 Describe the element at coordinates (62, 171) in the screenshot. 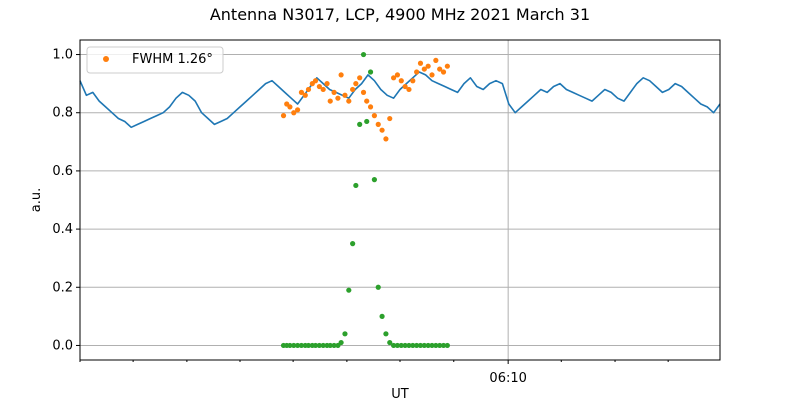

I see `y-tick-label: 0.6` at that location.